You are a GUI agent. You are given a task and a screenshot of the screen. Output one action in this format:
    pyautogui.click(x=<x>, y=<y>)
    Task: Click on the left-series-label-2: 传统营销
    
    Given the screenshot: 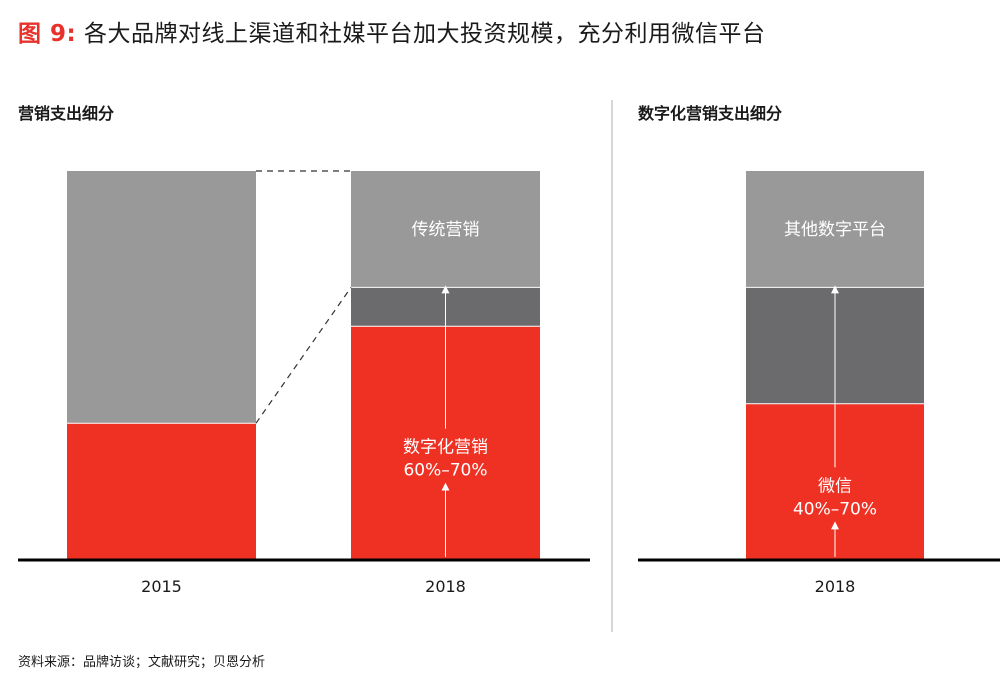 What is the action you would take?
    pyautogui.click(x=446, y=230)
    